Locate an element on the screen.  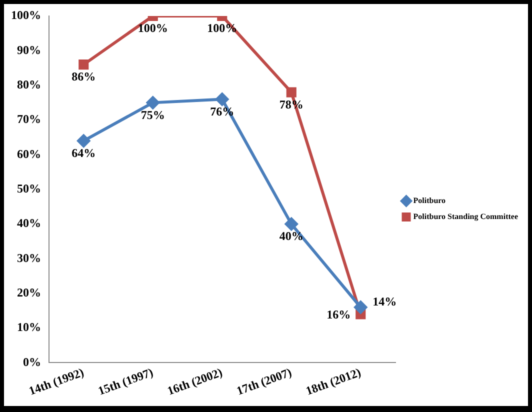
y-tick-label: 10% is located at coordinates (29, 327).